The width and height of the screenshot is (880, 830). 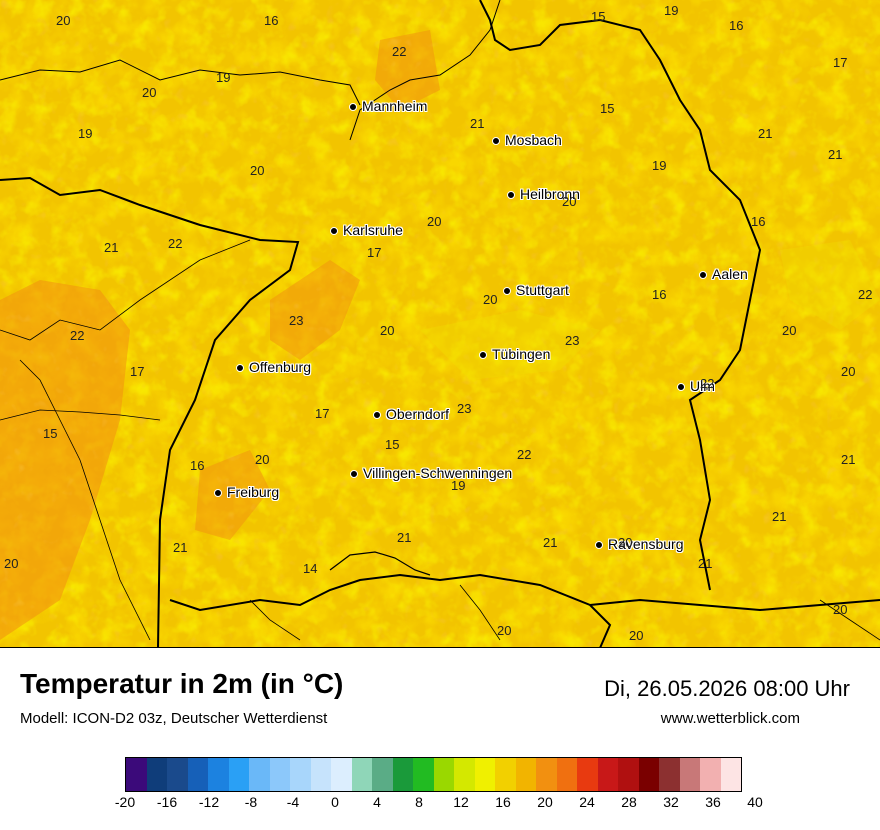 I want to click on color-scale-tick-label: 16, so click(x=503, y=802).